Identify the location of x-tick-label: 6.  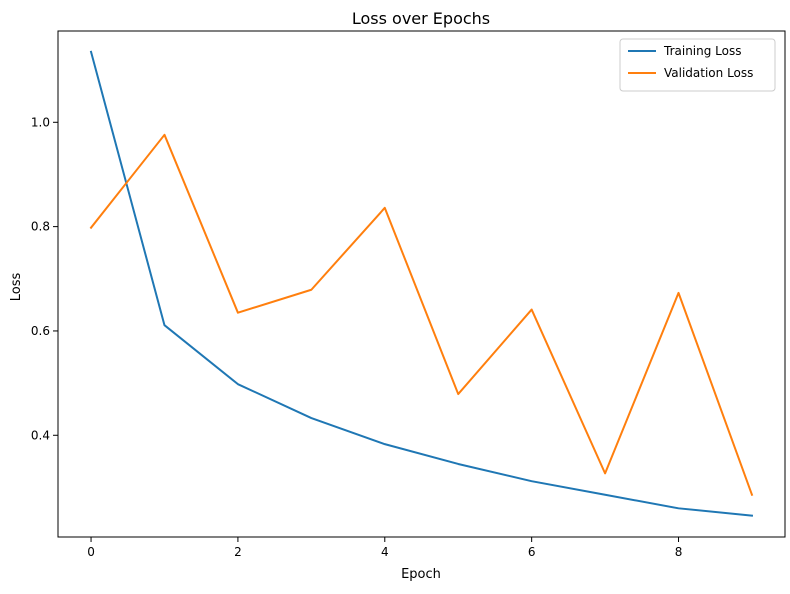
(532, 552).